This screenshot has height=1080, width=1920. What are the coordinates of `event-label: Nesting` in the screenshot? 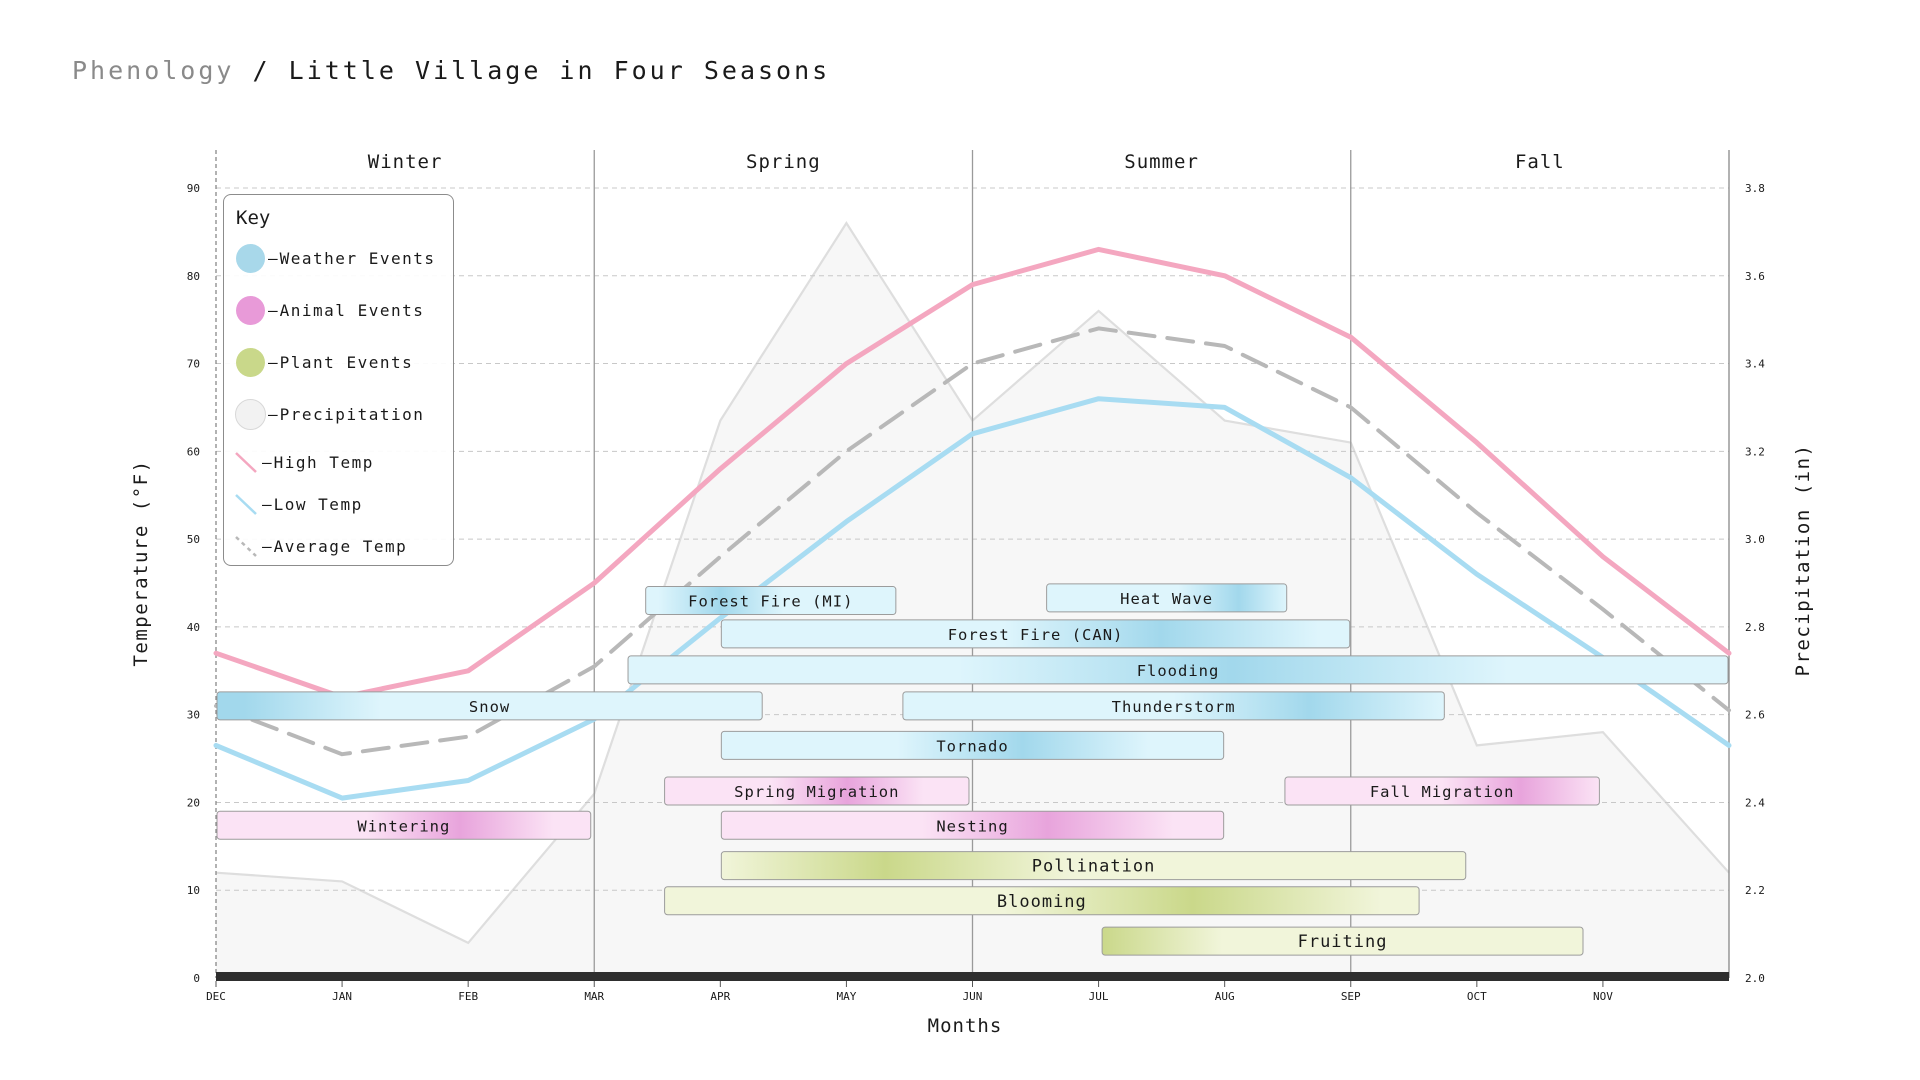 It's located at (972, 826).